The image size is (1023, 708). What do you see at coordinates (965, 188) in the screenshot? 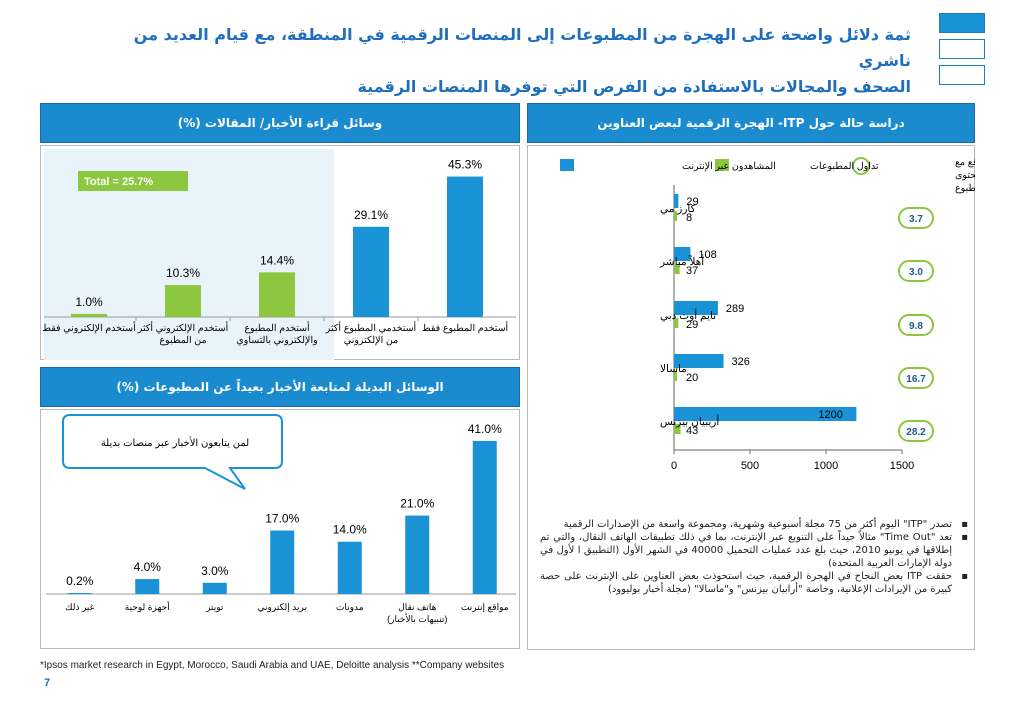
I see `ratio-legend-label: المطبوع` at bounding box center [965, 188].